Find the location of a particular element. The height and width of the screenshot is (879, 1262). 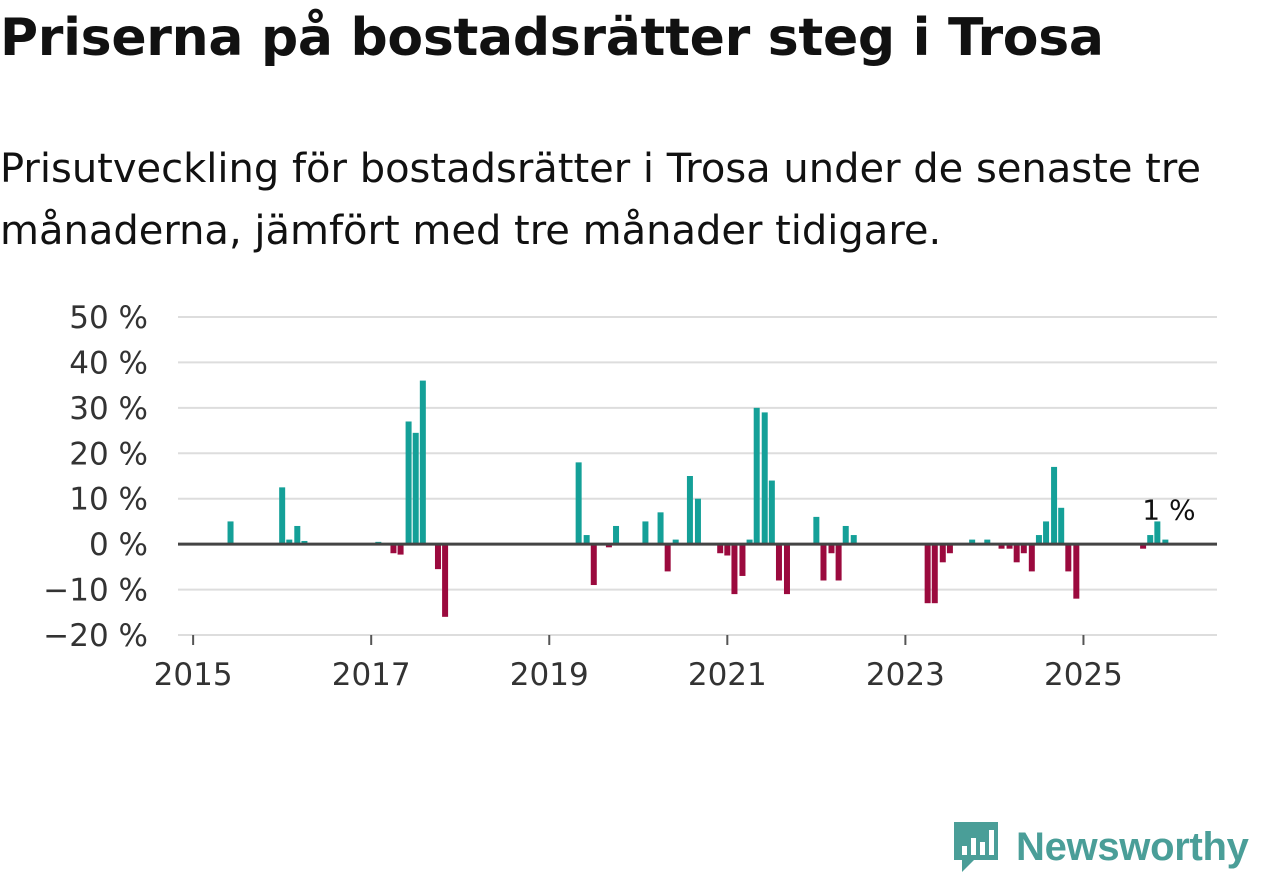

y-tick-label: 50 % is located at coordinates (108, 318).